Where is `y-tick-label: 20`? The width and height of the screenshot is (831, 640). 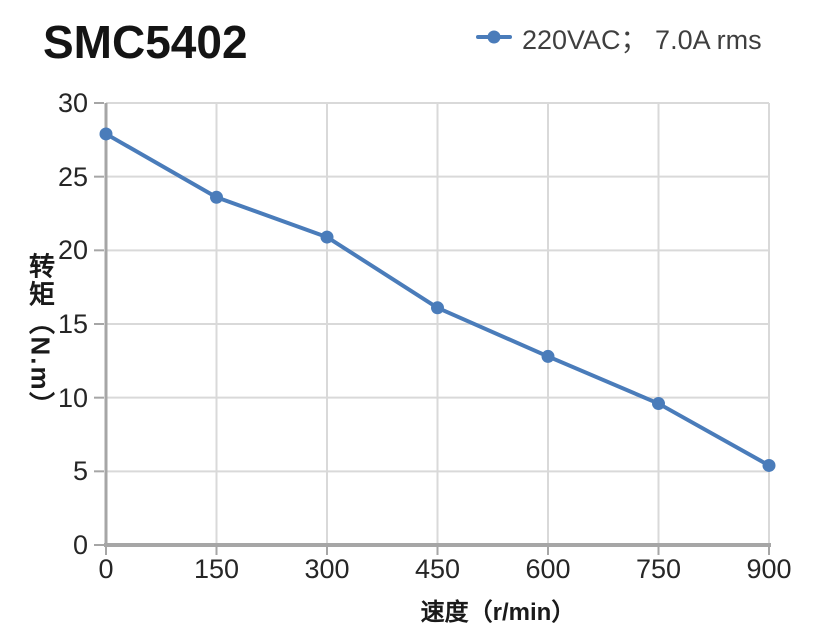 y-tick-label: 20 is located at coordinates (72, 250).